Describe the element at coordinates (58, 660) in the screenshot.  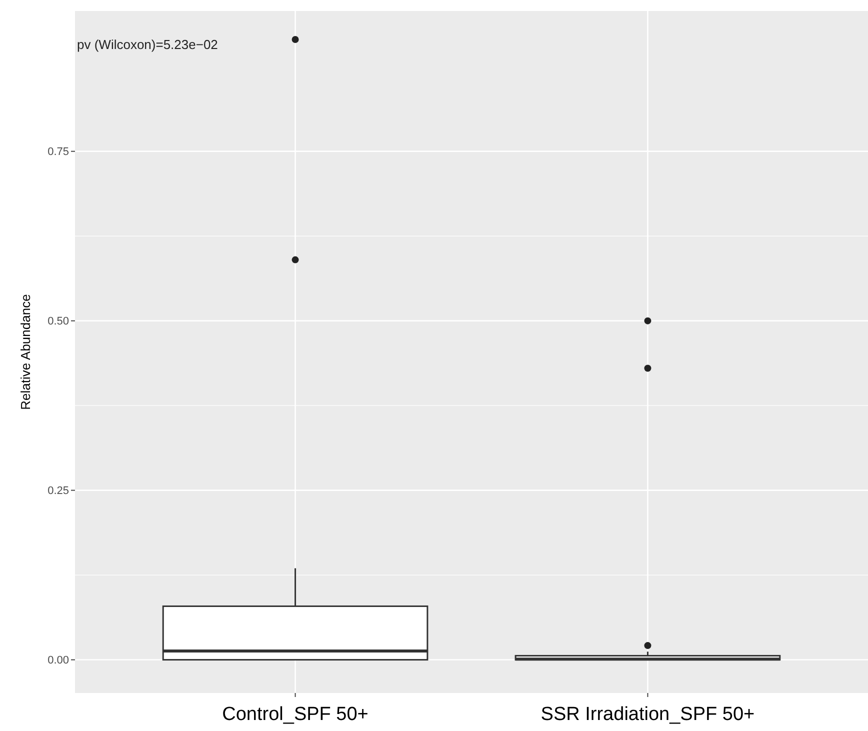
I see `y-tick-label: 0.00` at that location.